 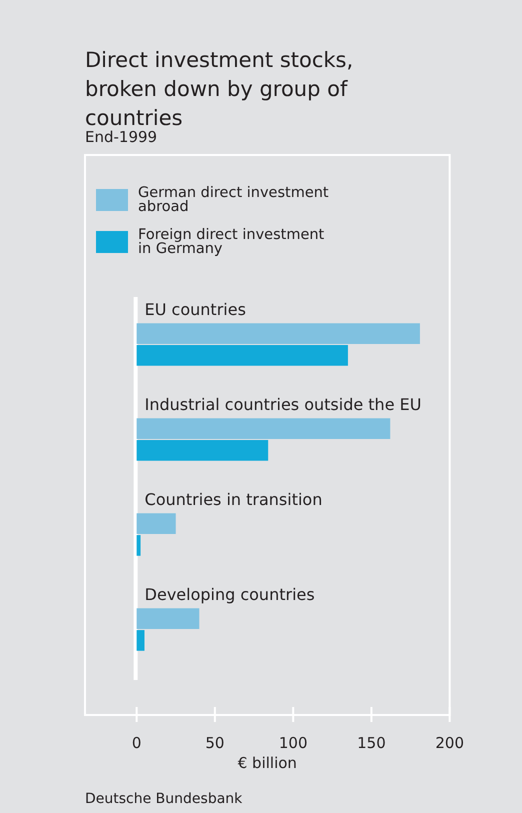 I want to click on x-tick-label: 150, so click(x=371, y=743).